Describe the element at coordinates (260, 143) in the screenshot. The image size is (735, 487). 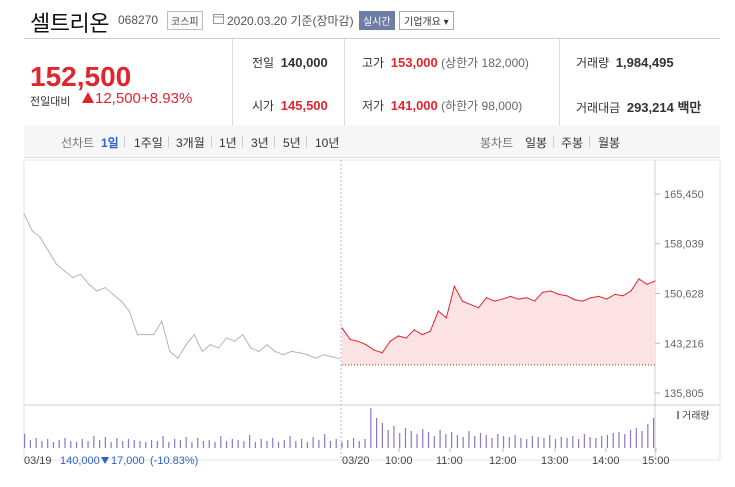
I see `tab-3y: 3년` at that location.